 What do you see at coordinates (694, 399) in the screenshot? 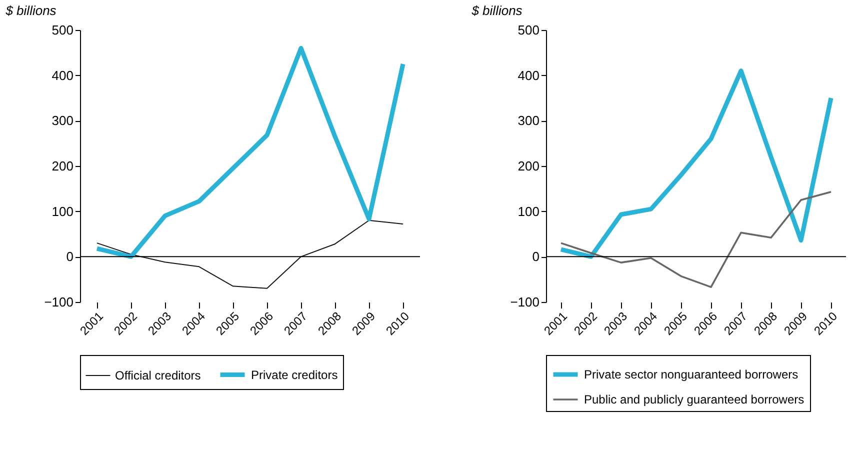
I see `legend-label: Public and publicly guaranteed borrowers` at bounding box center [694, 399].